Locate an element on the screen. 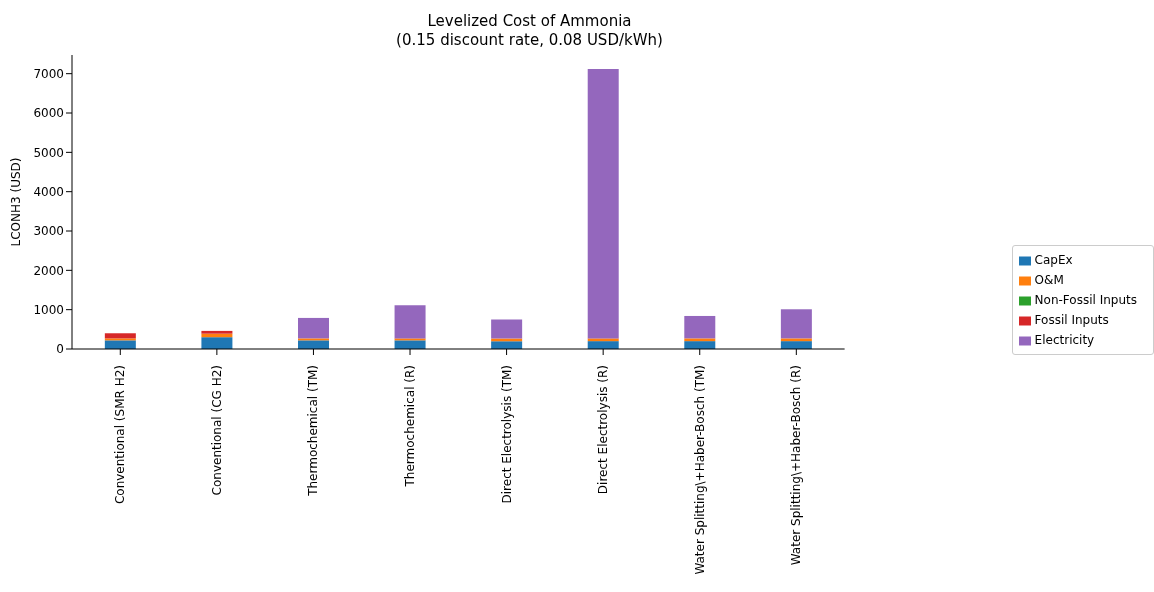  x-tick-label: Water Splitting\+Haber-Bosch (R) is located at coordinates (796, 465).